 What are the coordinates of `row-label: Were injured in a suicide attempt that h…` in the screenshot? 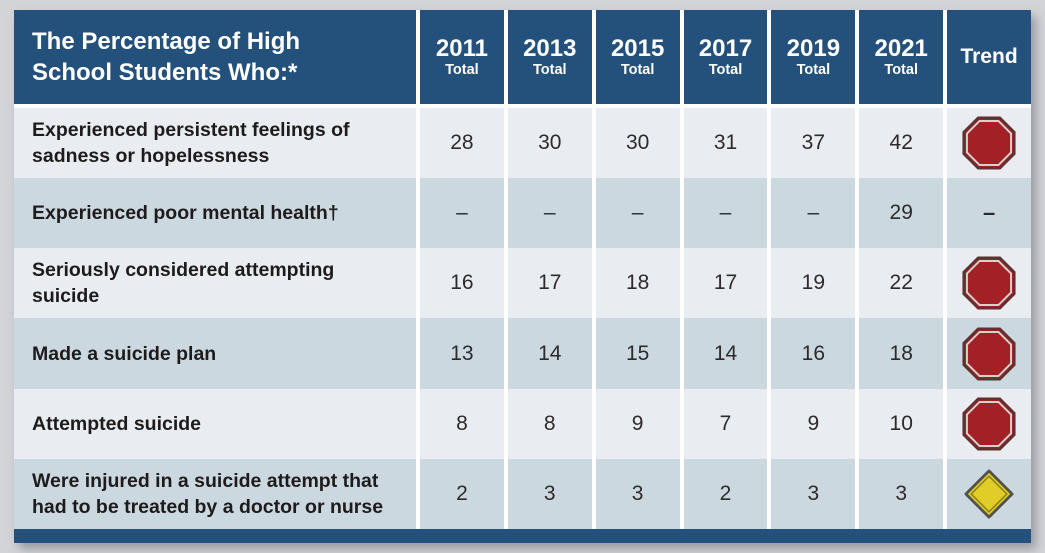 It's located at (215, 493).